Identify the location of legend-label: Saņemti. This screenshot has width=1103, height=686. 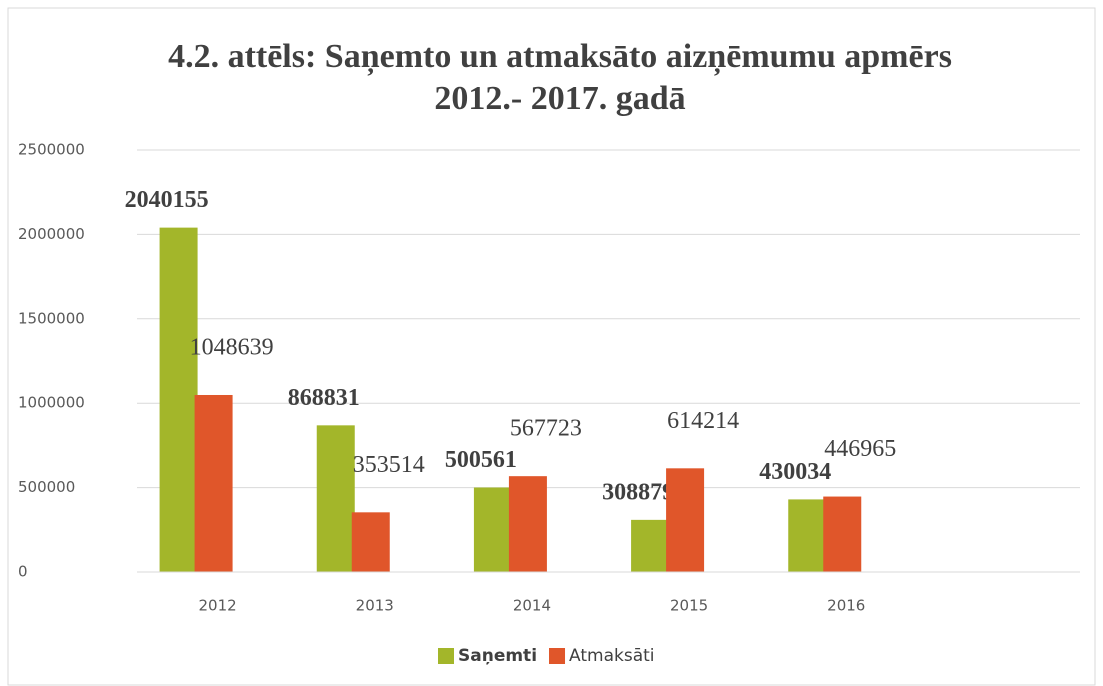
(497, 656).